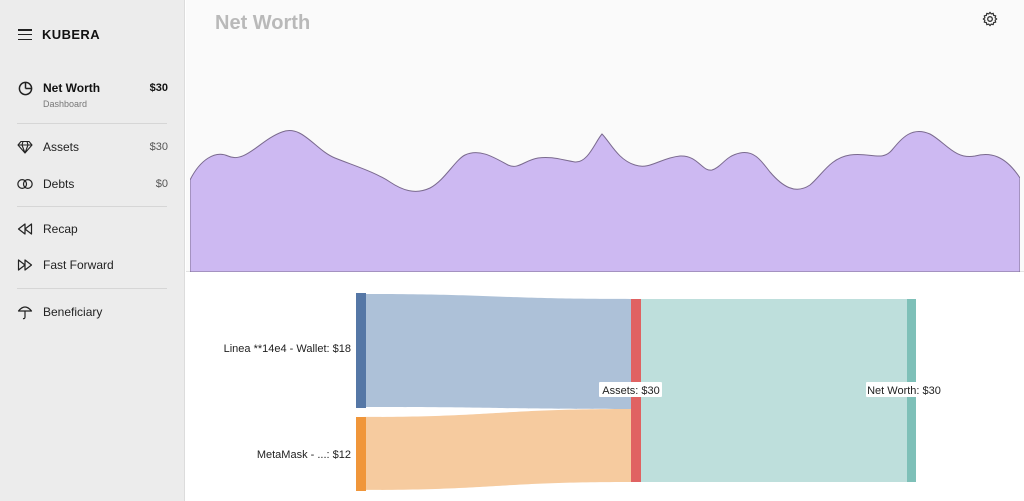  I want to click on diamond-icon, so click(25, 147).